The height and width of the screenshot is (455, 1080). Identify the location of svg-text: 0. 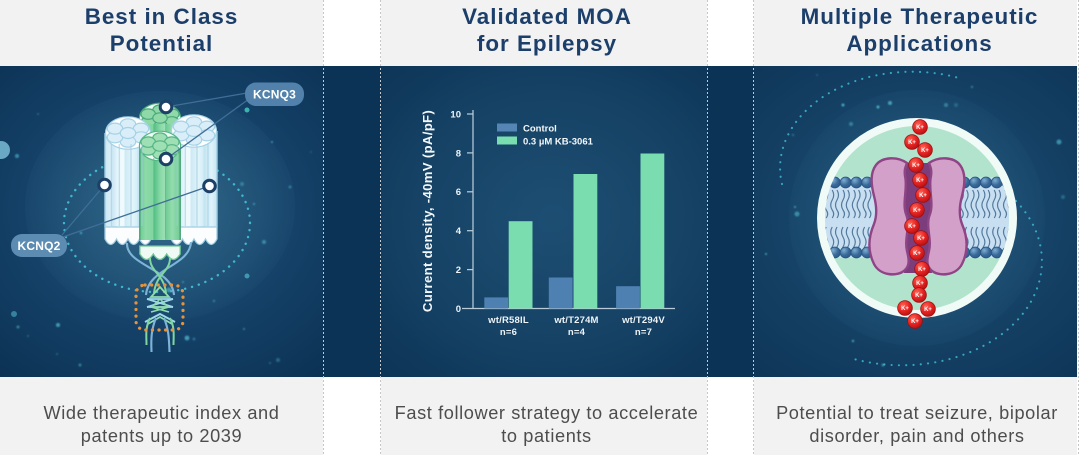
(458, 309).